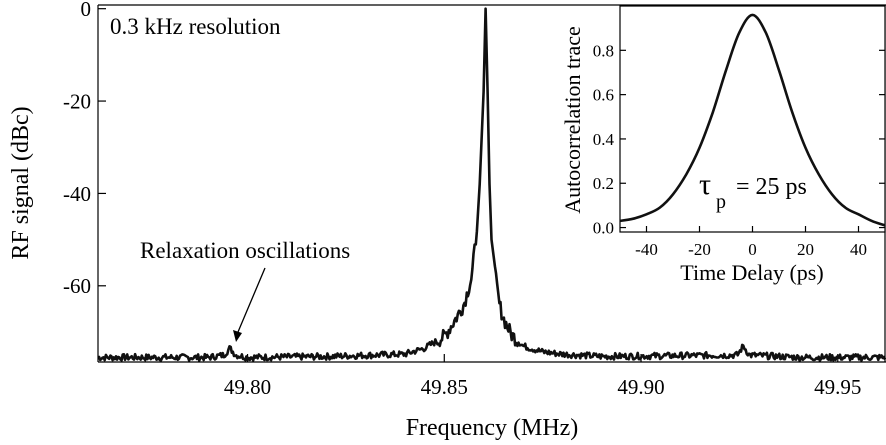 The width and height of the screenshot is (886, 445). I want to click on main-y-axis-label: RF signal (dBc), so click(21, 182).